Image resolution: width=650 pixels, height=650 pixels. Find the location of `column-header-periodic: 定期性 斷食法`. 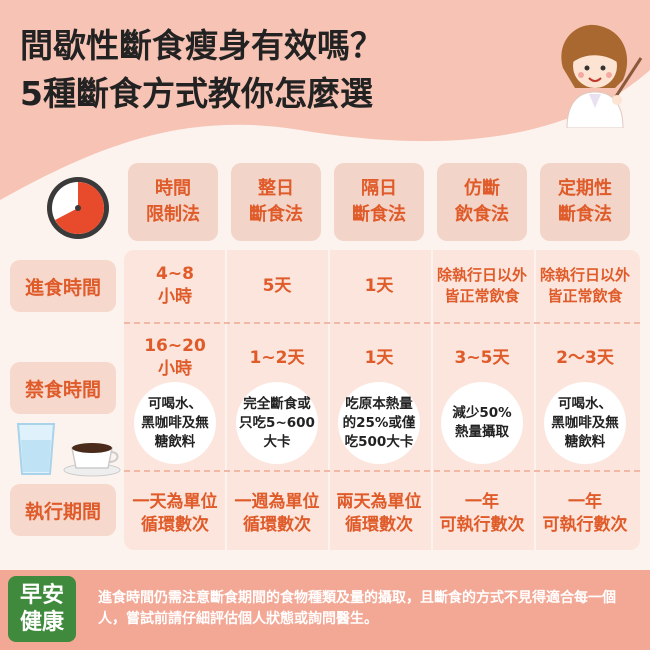

column-header-periodic: 定期性 斷食法 is located at coordinates (585, 202).